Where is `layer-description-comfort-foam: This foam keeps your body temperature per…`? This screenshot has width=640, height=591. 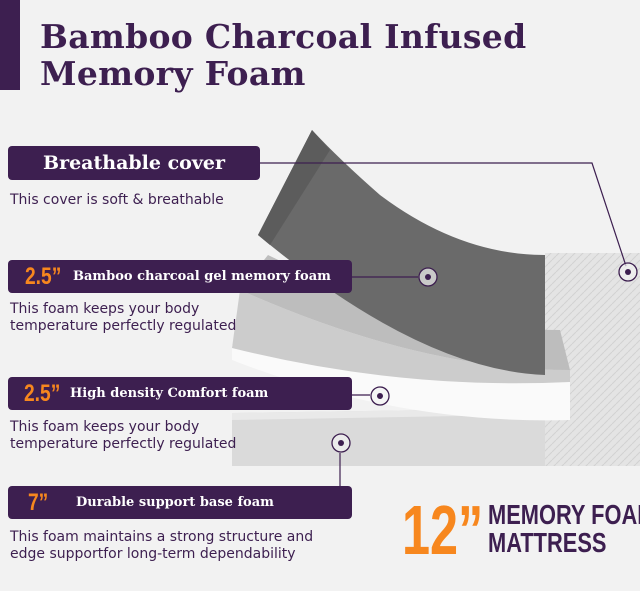
layer-description-comfort-foam: This foam keeps your body temperature per… is located at coordinates (123, 435).